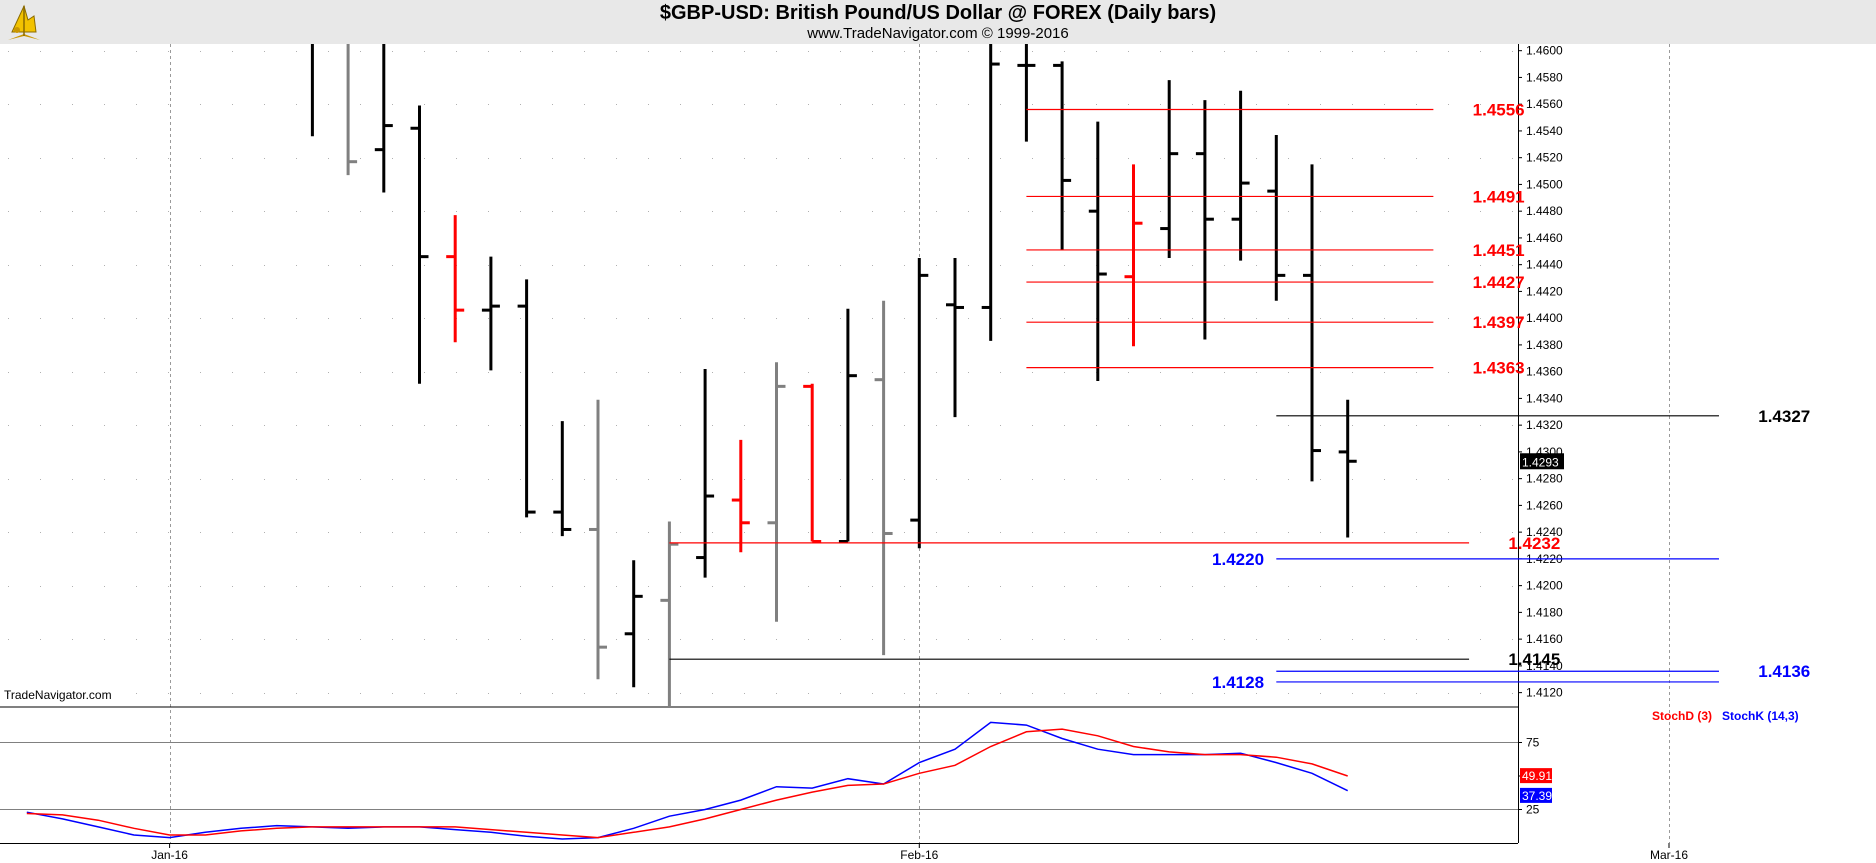 Image resolution: width=1876 pixels, height=863 pixels. Describe the element at coordinates (919, 855) in the screenshot. I see `x-tick-label: Feb-16` at that location.